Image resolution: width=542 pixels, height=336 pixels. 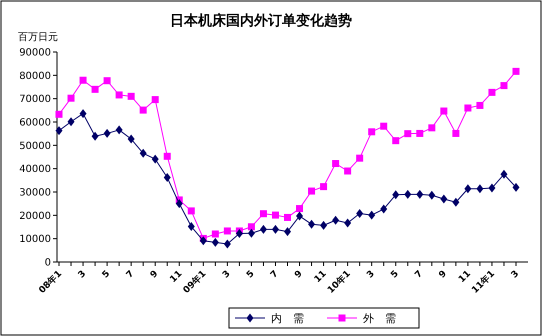 What do you see at coordinates (379, 318) in the screenshot?
I see `legend-label: 外 需` at bounding box center [379, 318].